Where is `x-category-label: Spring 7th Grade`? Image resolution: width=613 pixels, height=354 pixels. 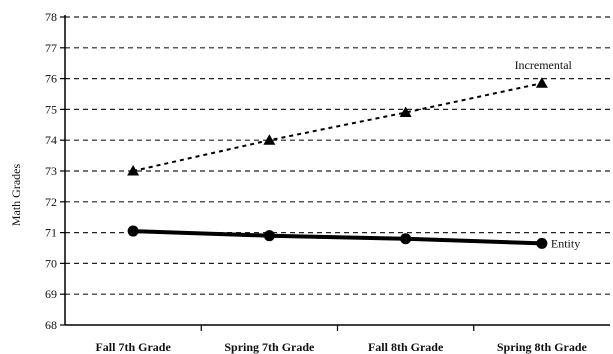 x-category-label: Spring 7th Grade is located at coordinates (269, 347).